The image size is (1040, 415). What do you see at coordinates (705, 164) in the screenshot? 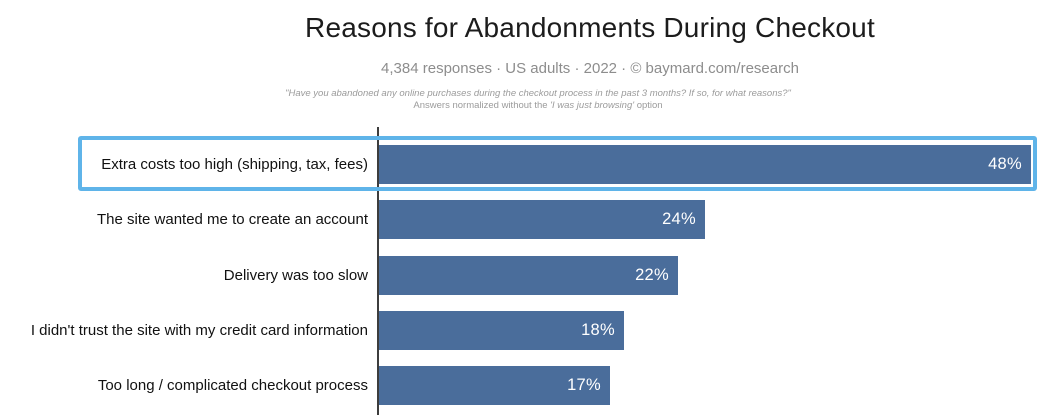
I see `bar: 48%` at bounding box center [705, 164].